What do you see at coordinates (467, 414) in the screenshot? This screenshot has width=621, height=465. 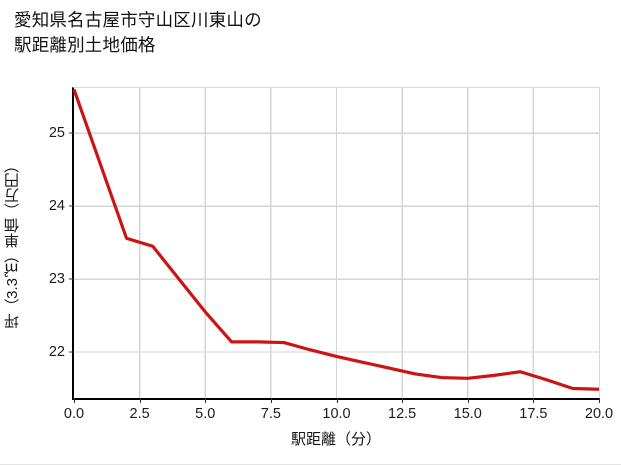 I see `x-tick-label: 15.0` at bounding box center [467, 414].